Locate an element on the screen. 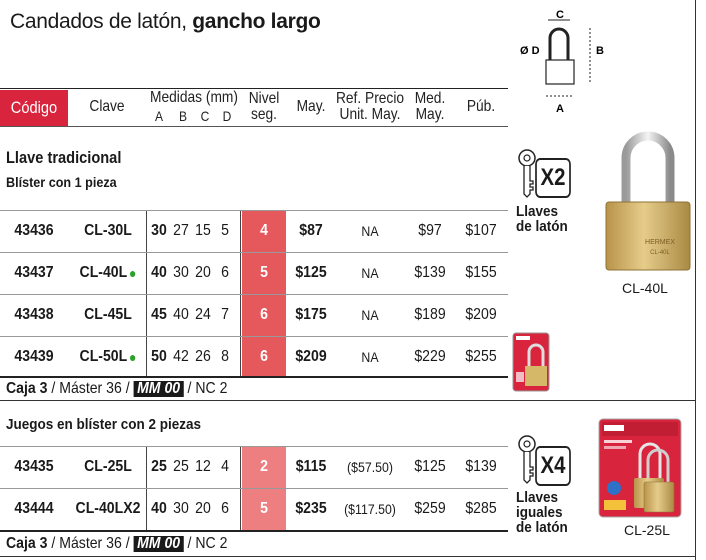 The image size is (706, 560). row-codigo: 43439 is located at coordinates (34, 356).